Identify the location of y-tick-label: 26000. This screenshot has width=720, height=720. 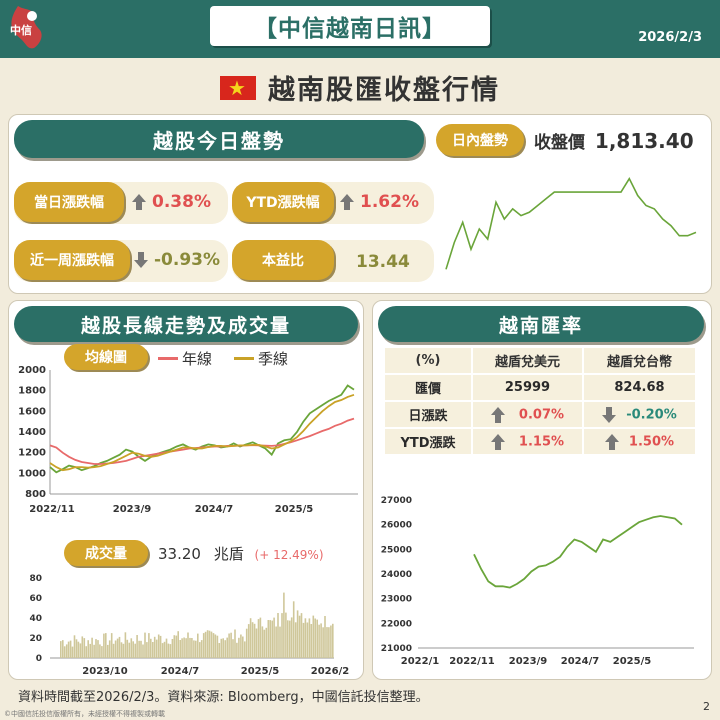
(396, 526).